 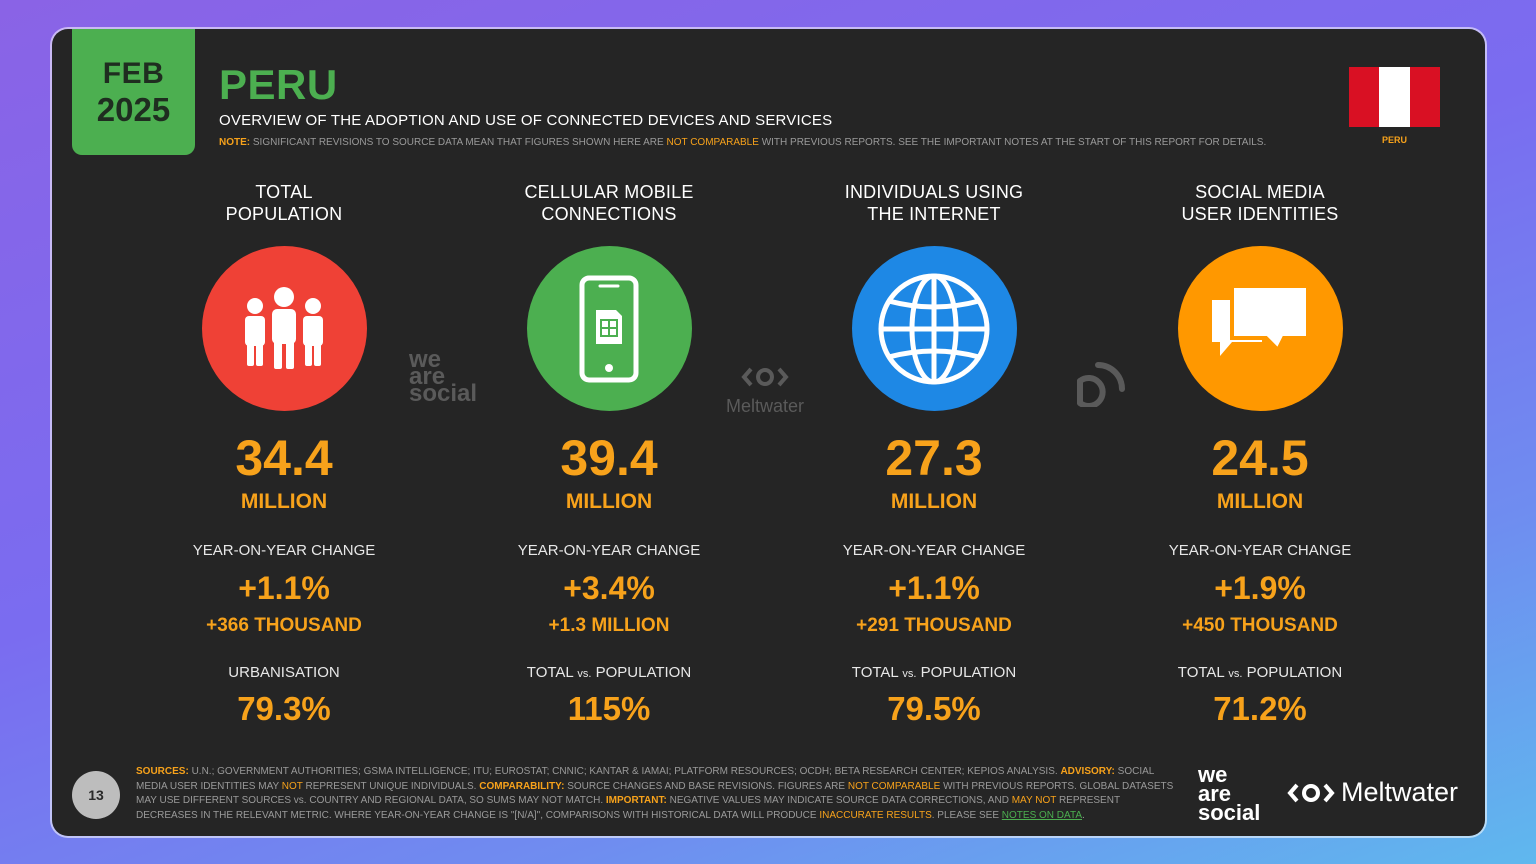 I want to click on secondary-label: URBANISATION, so click(x=284, y=672).